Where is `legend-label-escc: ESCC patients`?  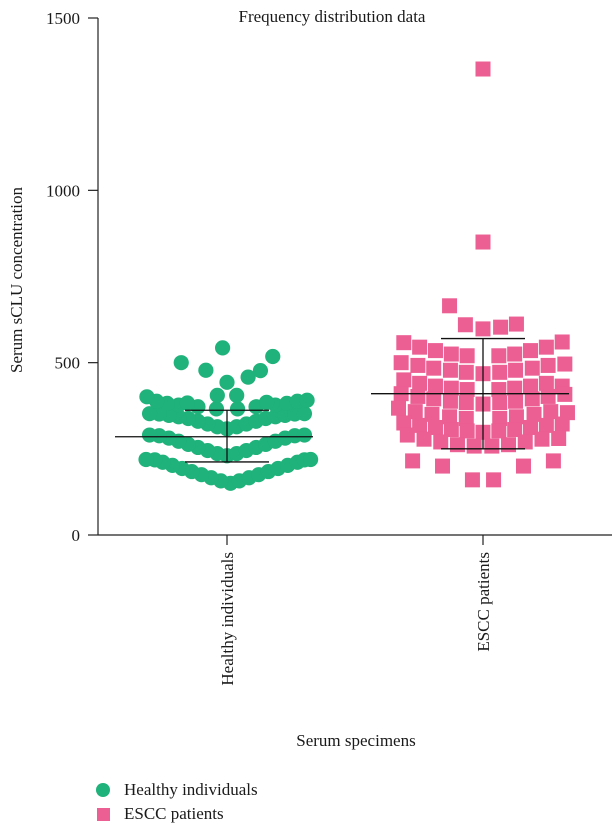 legend-label-escc: ESCC patients is located at coordinates (174, 813).